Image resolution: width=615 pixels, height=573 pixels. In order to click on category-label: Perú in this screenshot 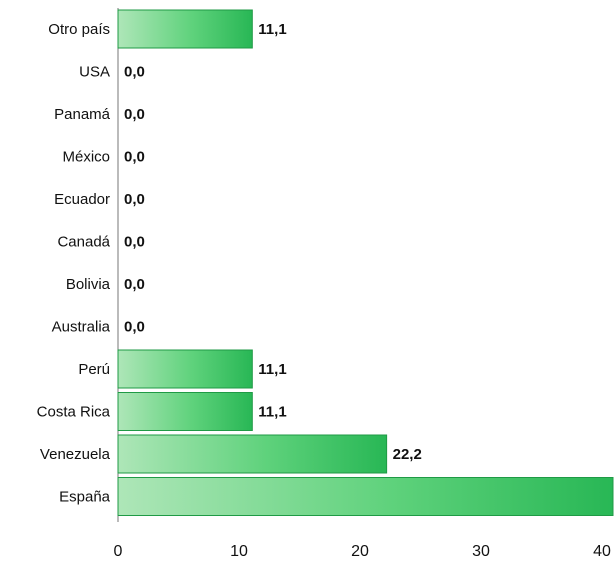, I will do `click(94, 369)`.